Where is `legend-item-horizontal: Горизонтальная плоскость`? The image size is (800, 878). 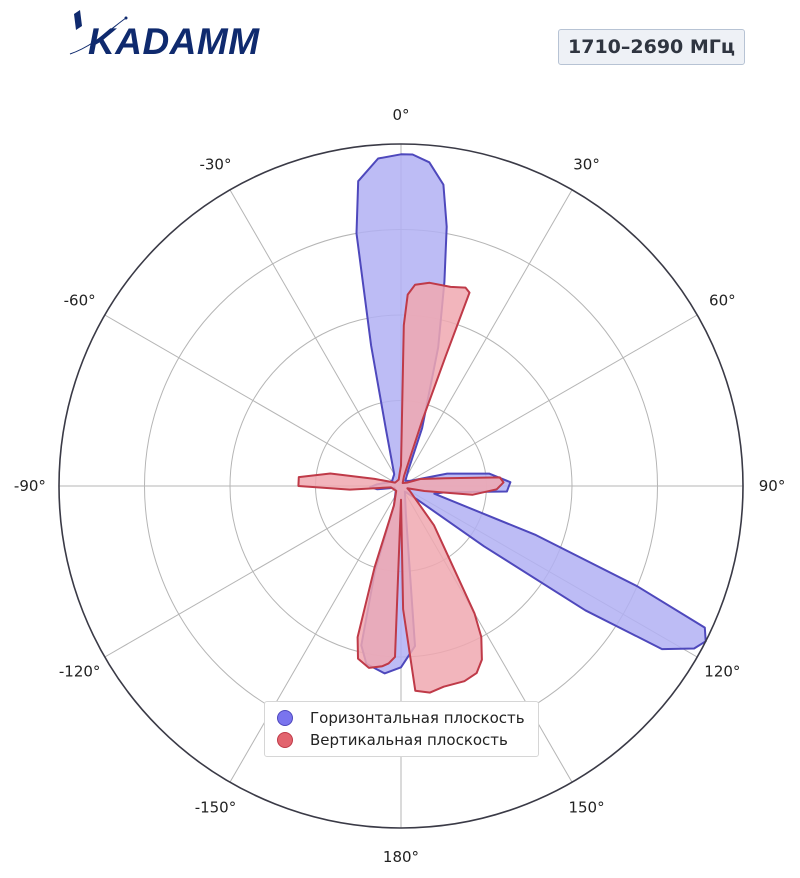 legend-item-horizontal: Горизонтальная плоскость is located at coordinates (401, 718).